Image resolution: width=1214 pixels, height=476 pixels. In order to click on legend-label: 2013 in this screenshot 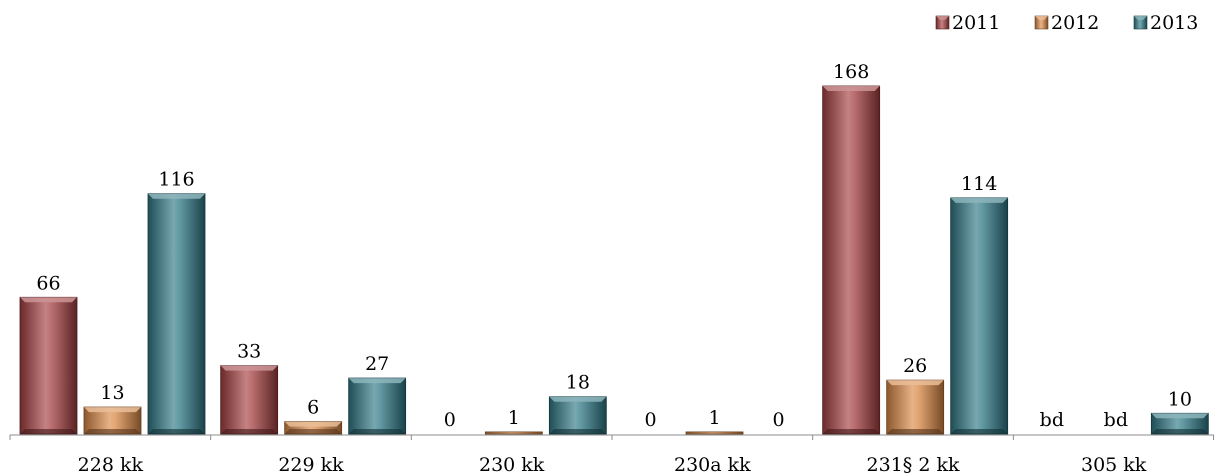, I will do `click(1174, 23)`.